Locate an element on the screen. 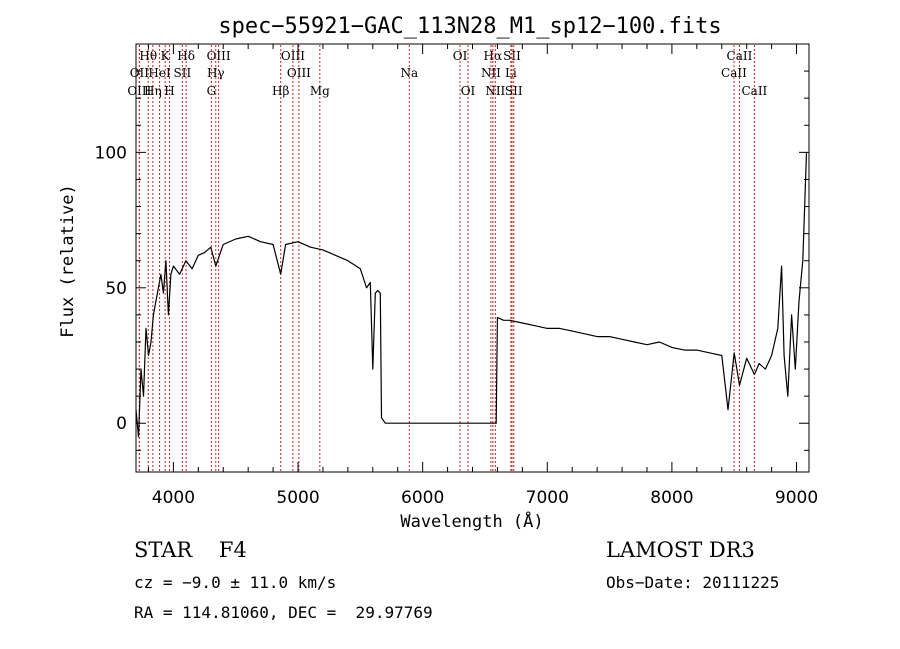 This screenshot has height=649, width=900. line-label: Na is located at coordinates (409, 73).